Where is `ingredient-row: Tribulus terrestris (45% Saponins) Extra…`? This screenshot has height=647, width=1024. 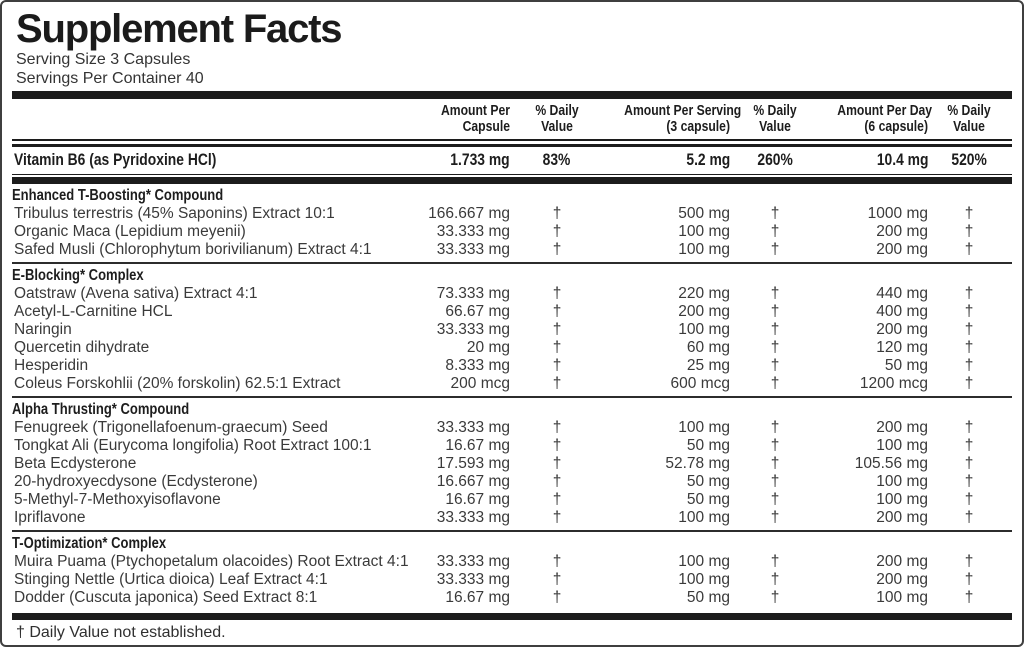 ingredient-row: Tribulus terrestris (45% Saponins) Extra… is located at coordinates (512, 214).